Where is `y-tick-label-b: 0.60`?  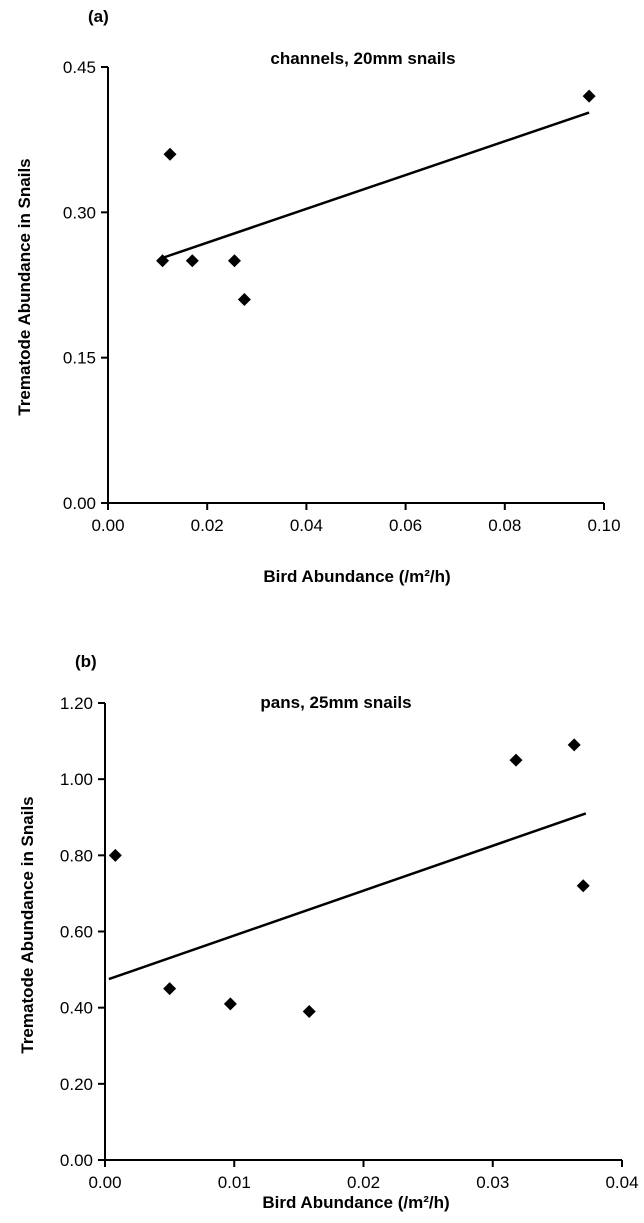 y-tick-label-b: 0.60 is located at coordinates (76, 932).